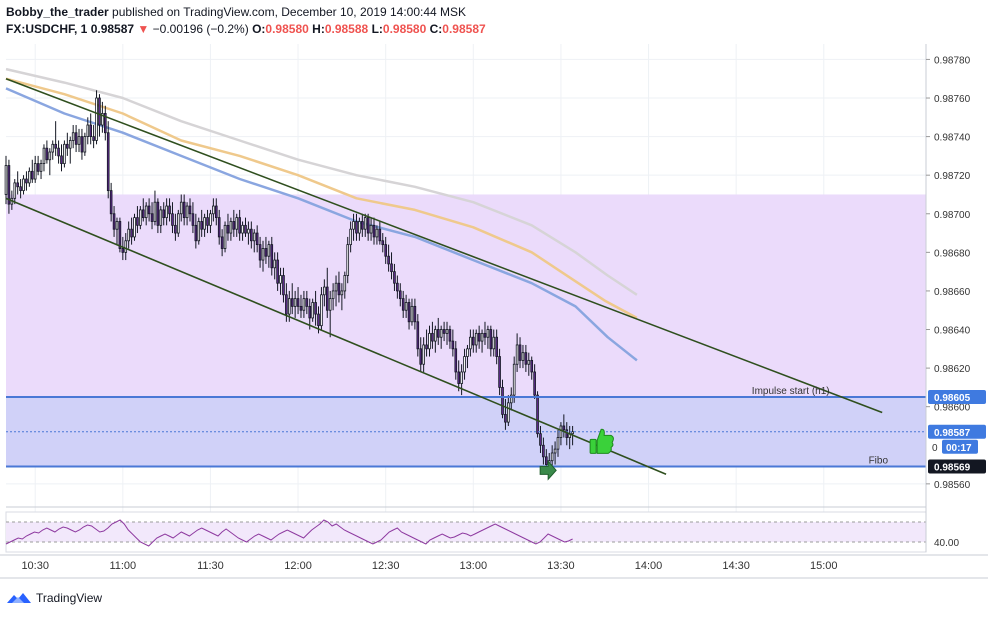  I want to click on y-tick-label: 0.98780, so click(952, 60).